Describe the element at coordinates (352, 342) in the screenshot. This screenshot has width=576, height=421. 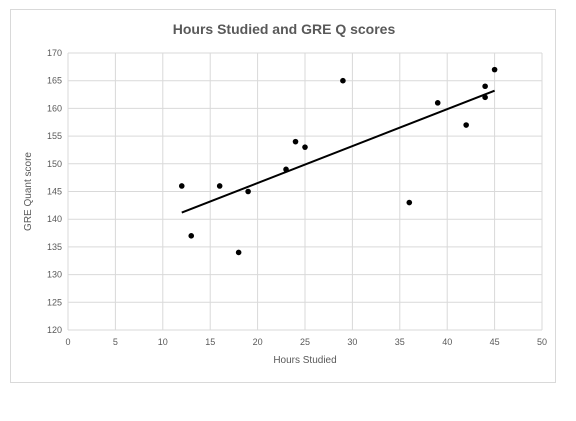
I see `x-tick-label: 30` at that location.